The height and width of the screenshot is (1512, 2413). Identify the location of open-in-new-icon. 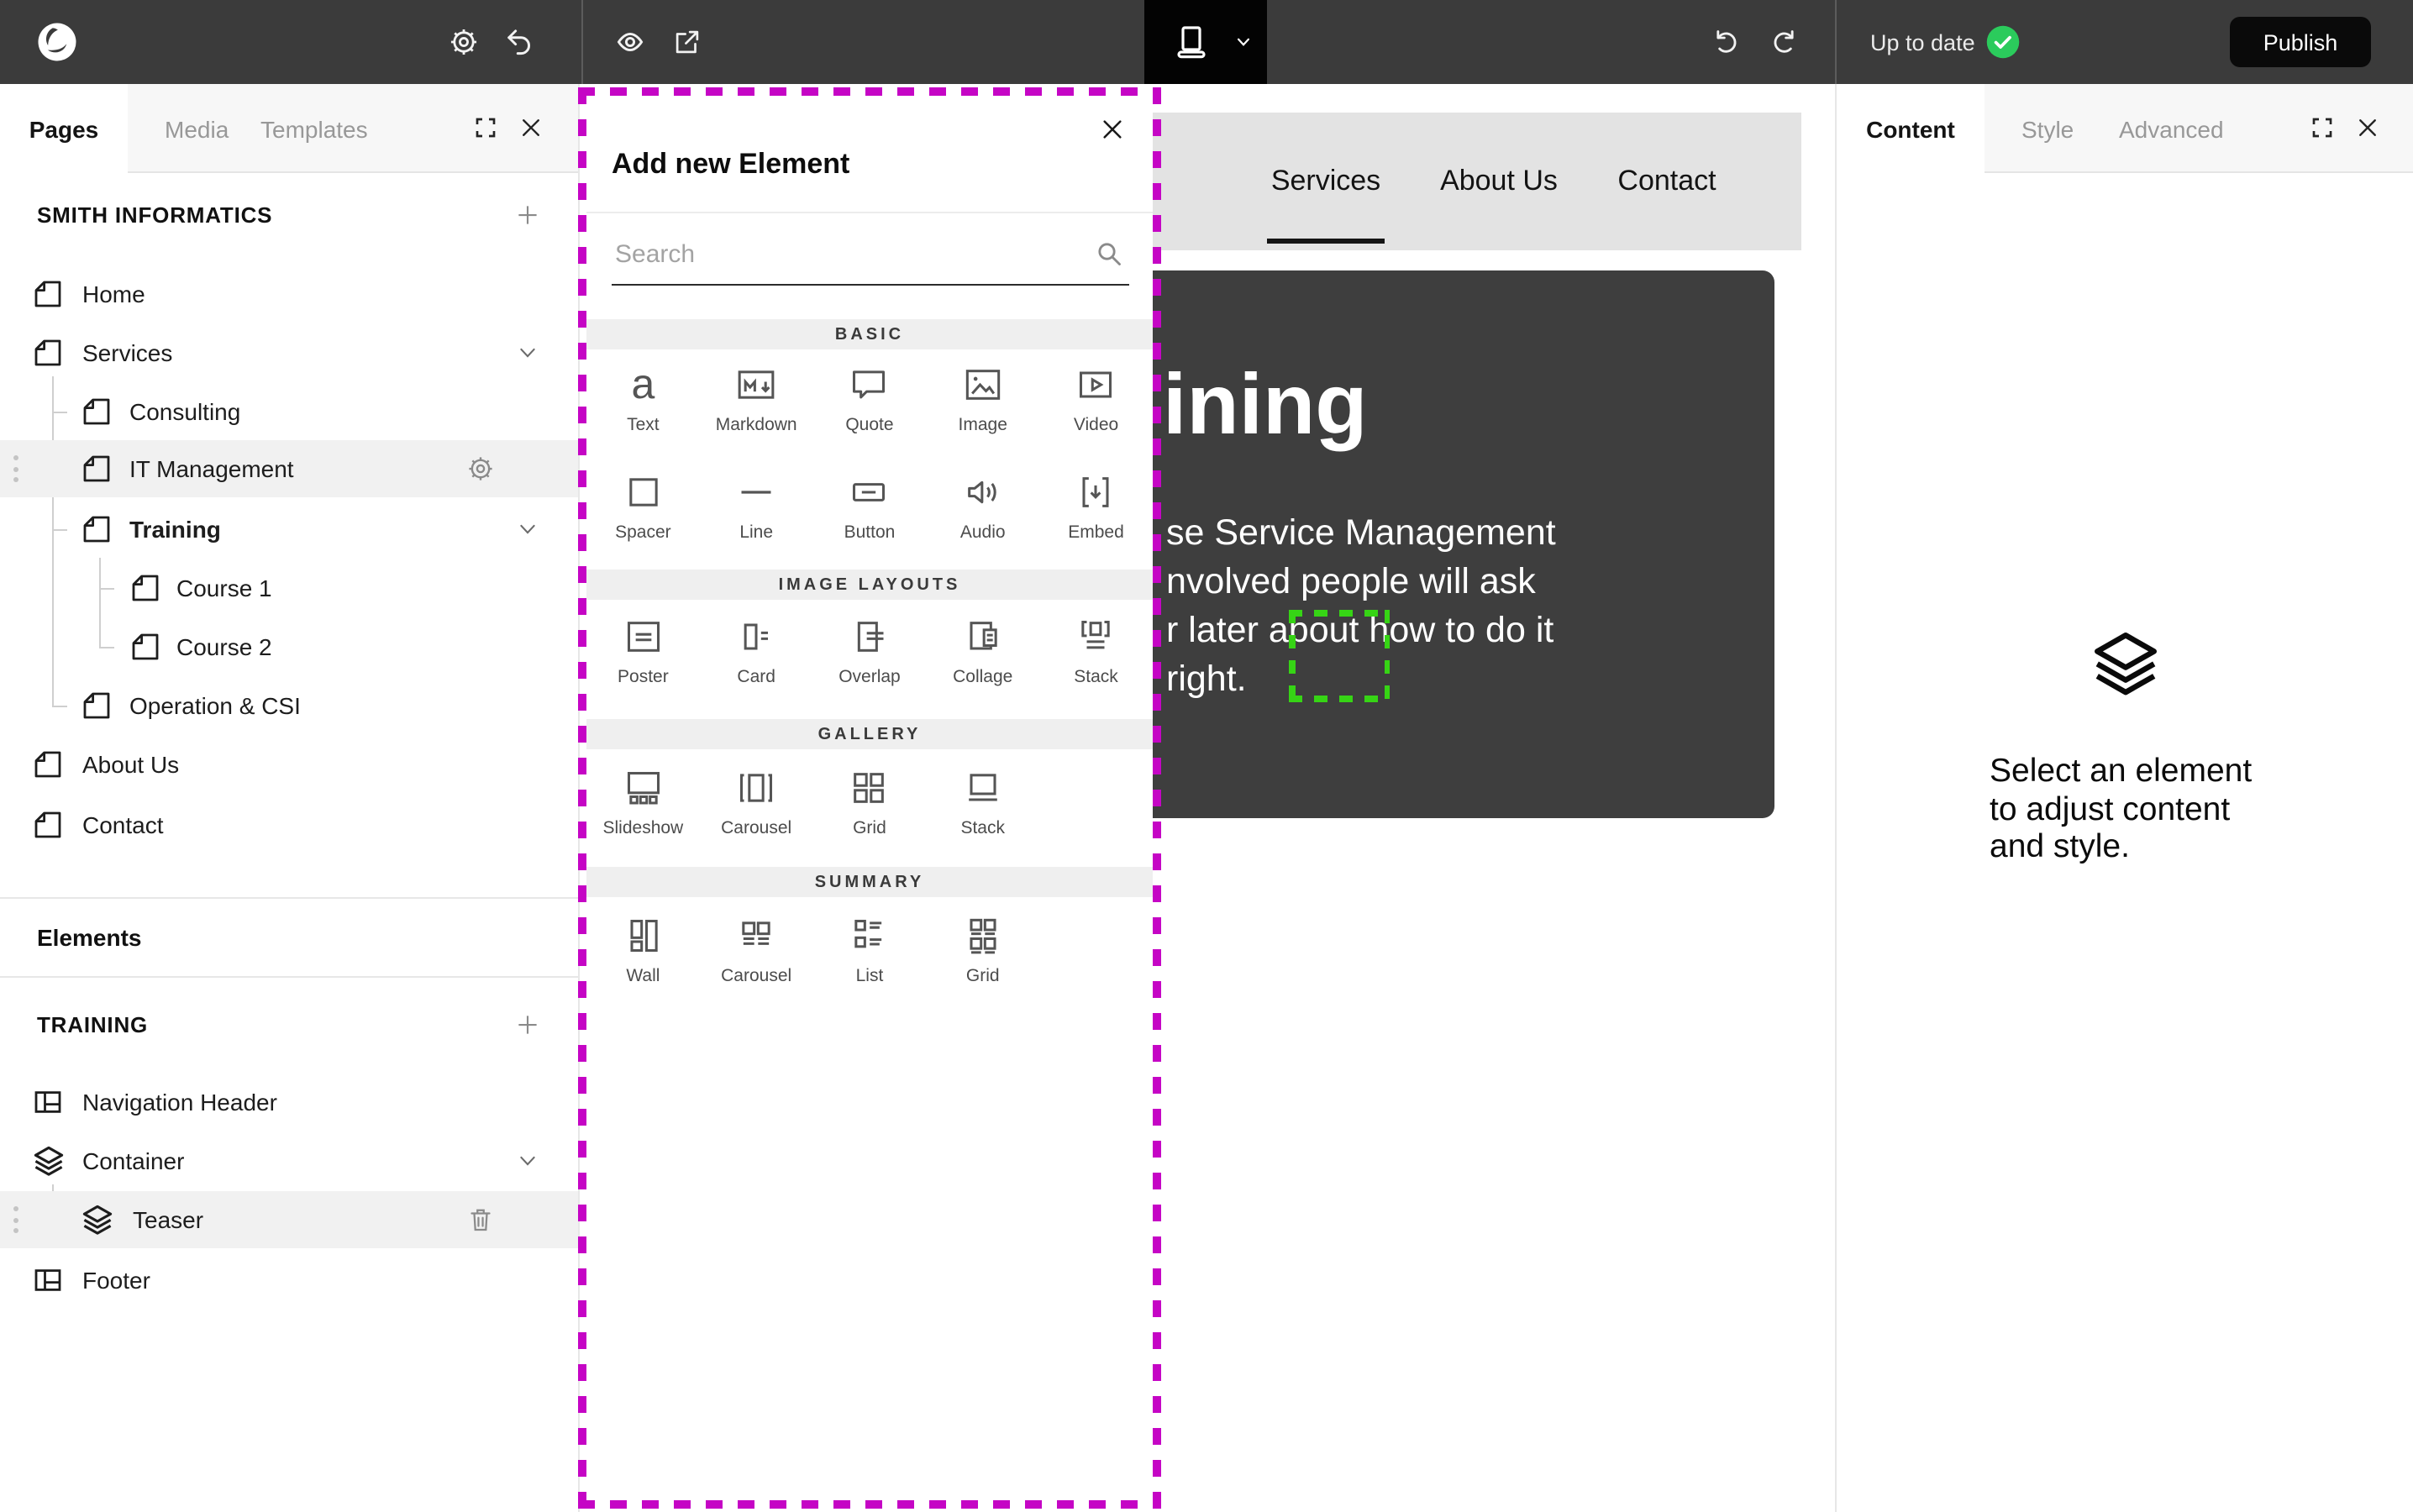
(687, 42).